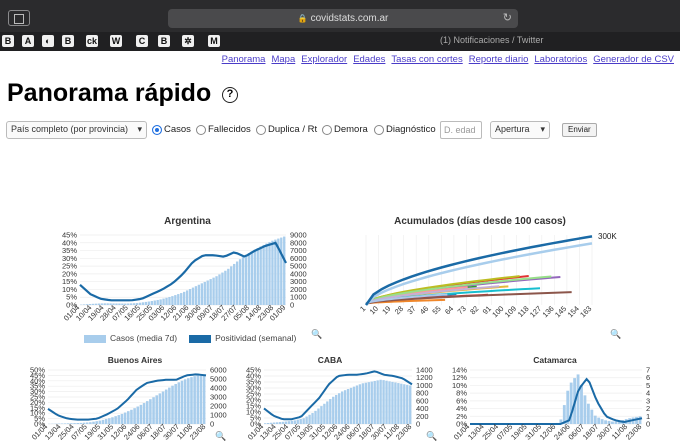 This screenshot has height=446, width=680. What do you see at coordinates (214, 41) in the screenshot?
I see `bookmark-favicon-9: M` at bounding box center [214, 41].